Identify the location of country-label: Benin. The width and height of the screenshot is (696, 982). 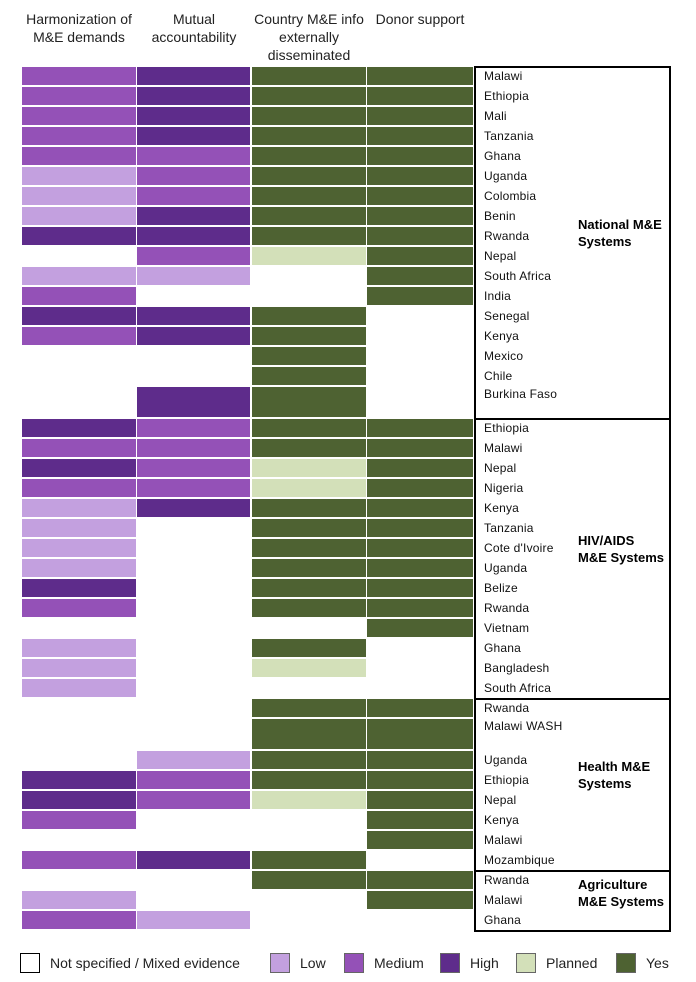
(500, 216).